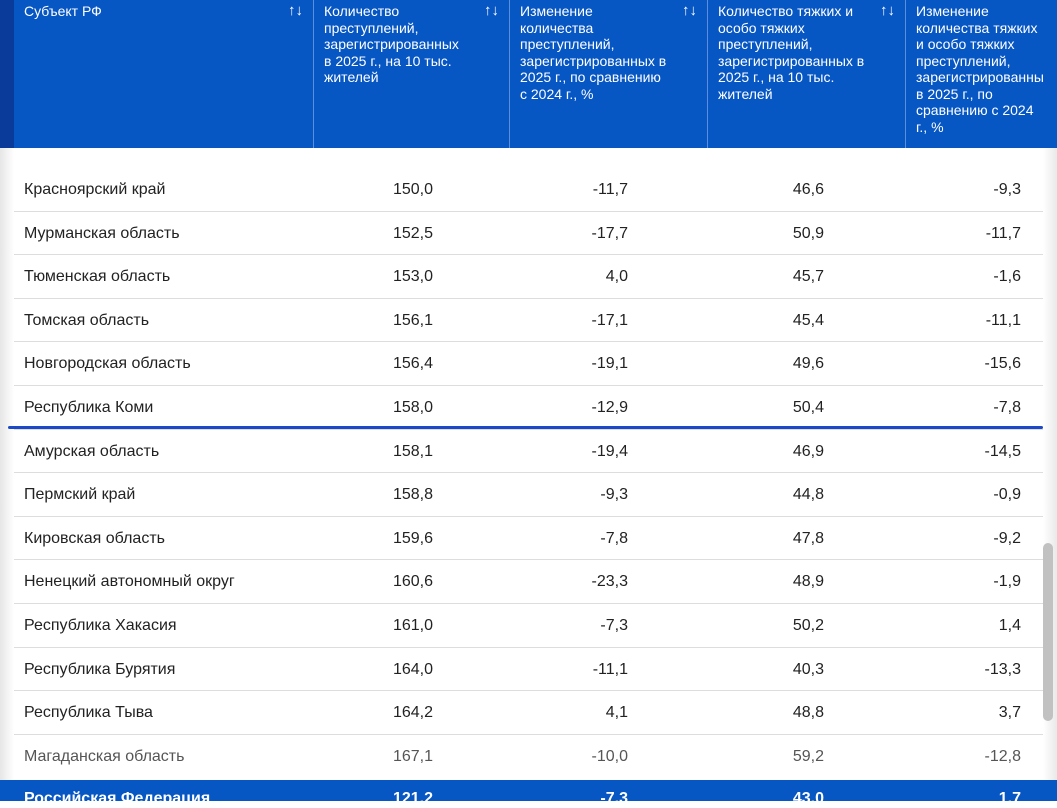 Image resolution: width=1057 pixels, height=808 pixels. What do you see at coordinates (117, 798) in the screenshot?
I see `total-label: Российская Федерация` at bounding box center [117, 798].